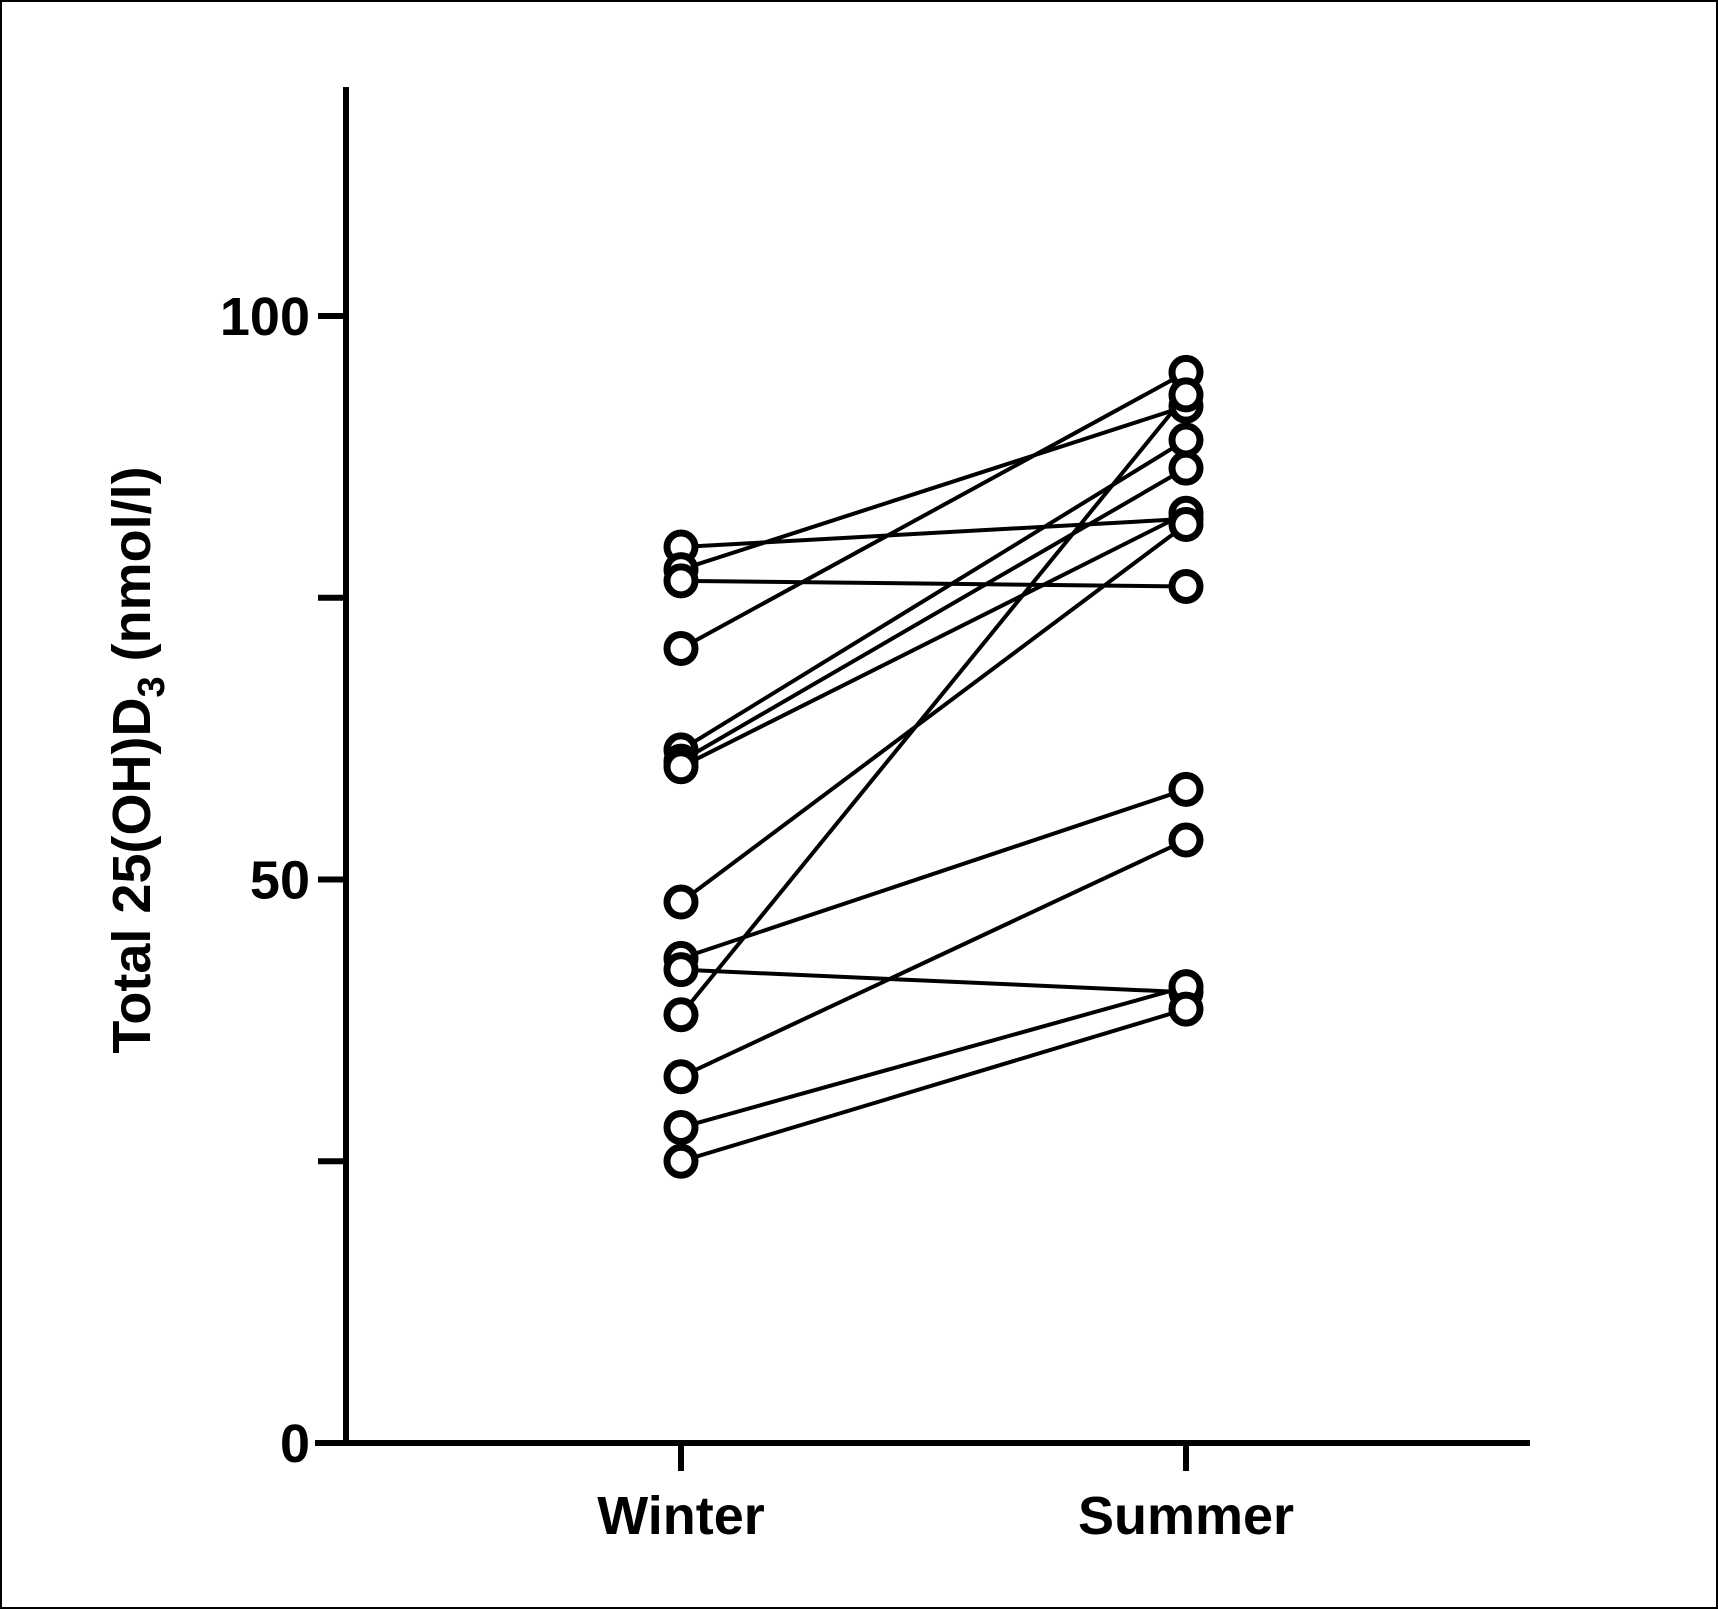 The image size is (1718, 1609). Describe the element at coordinates (284, 780) in the screenshot. I see `y-axis: 0 50 100` at that location.